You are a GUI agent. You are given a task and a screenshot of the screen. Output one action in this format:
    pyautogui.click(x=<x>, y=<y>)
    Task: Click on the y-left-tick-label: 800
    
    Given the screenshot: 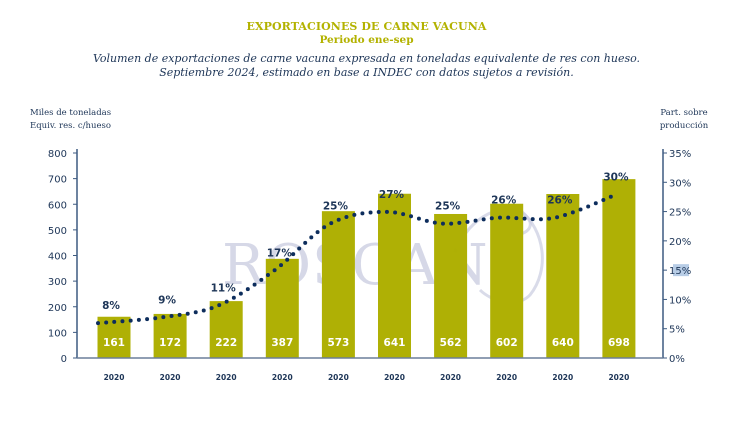 What is the action you would take?
    pyautogui.click(x=57, y=154)
    